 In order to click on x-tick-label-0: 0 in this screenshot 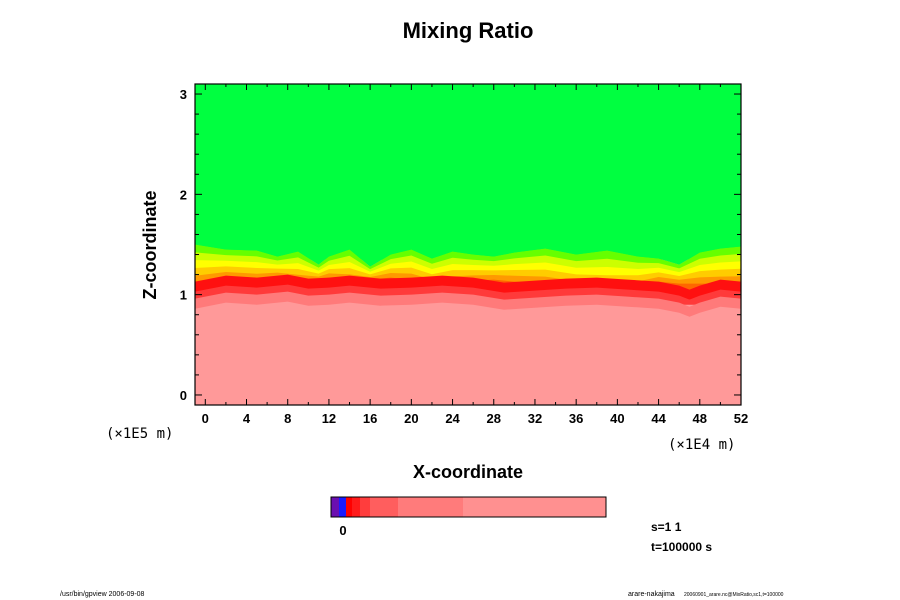, I will do `click(205, 418)`.